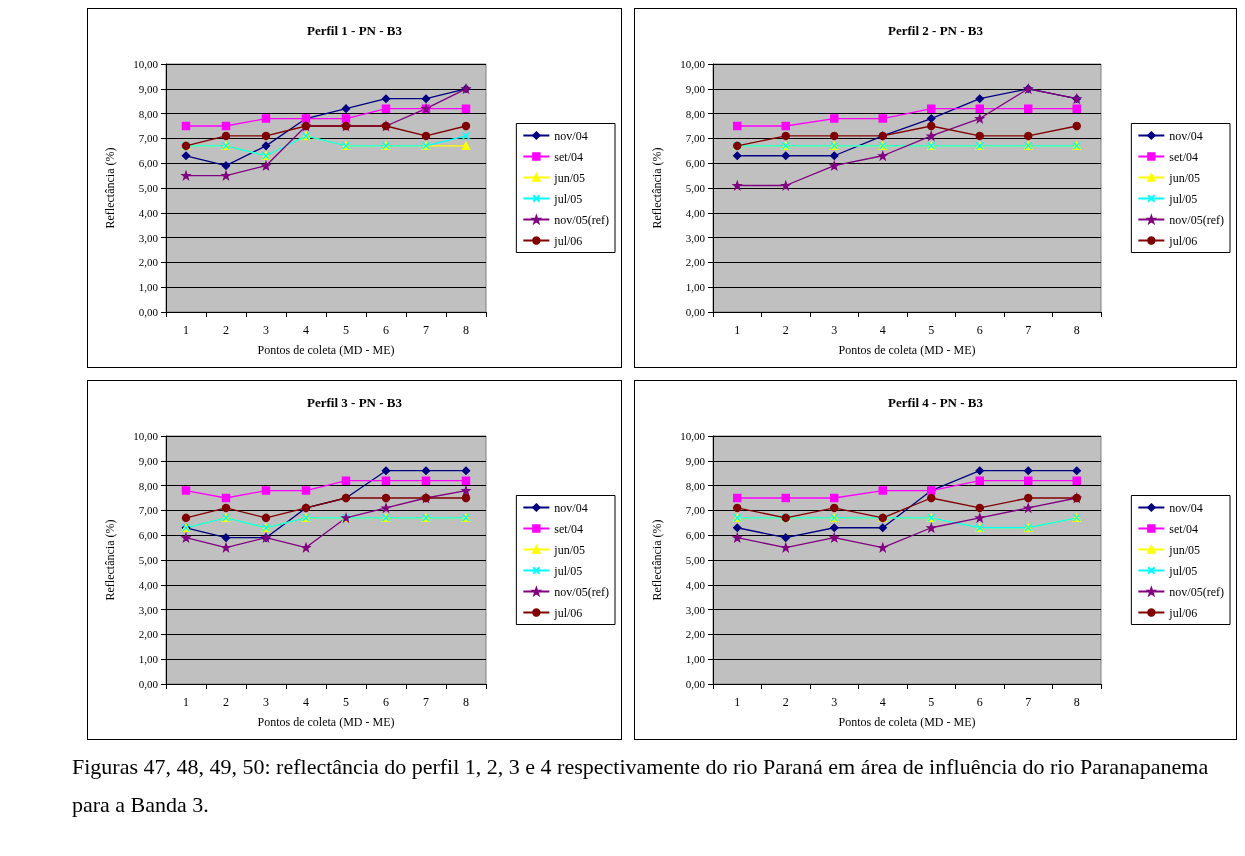 Image resolution: width=1245 pixels, height=856 pixels. What do you see at coordinates (936, 30) in the screenshot?
I see `chart-title: Perfil 2 - PN - B3` at bounding box center [936, 30].